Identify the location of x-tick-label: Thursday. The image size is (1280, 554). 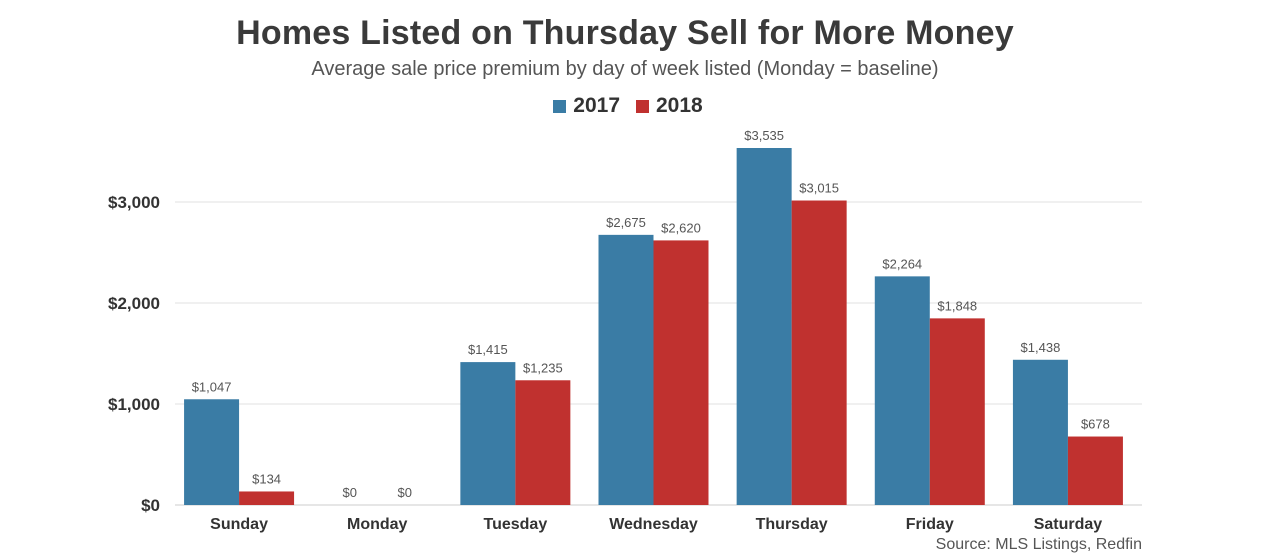
(792, 524).